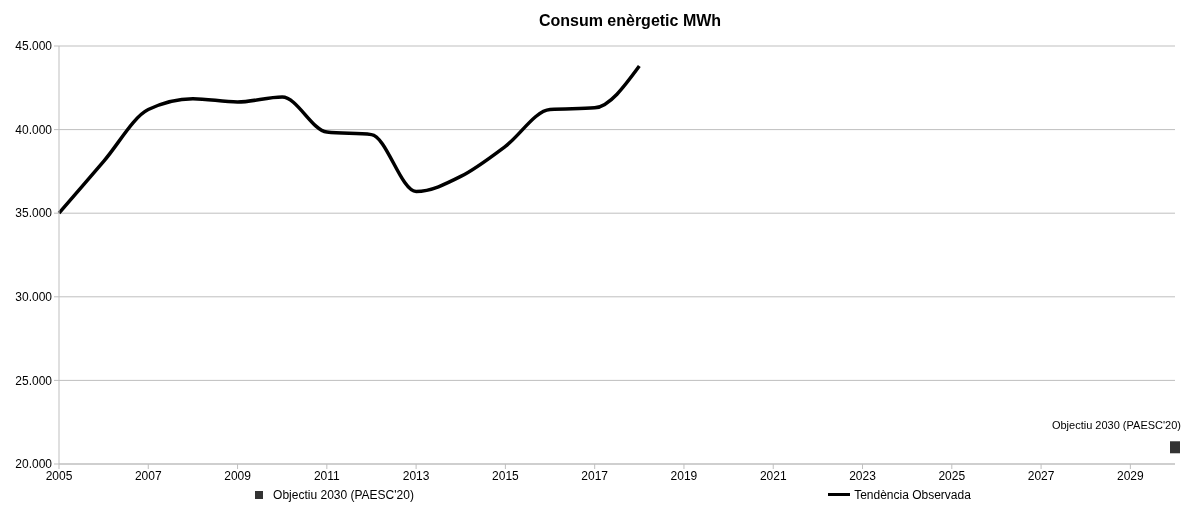 The image size is (1200, 516). What do you see at coordinates (1116, 425) in the screenshot?
I see `annotation: Objectiu 2030 (PAESC'20)` at bounding box center [1116, 425].